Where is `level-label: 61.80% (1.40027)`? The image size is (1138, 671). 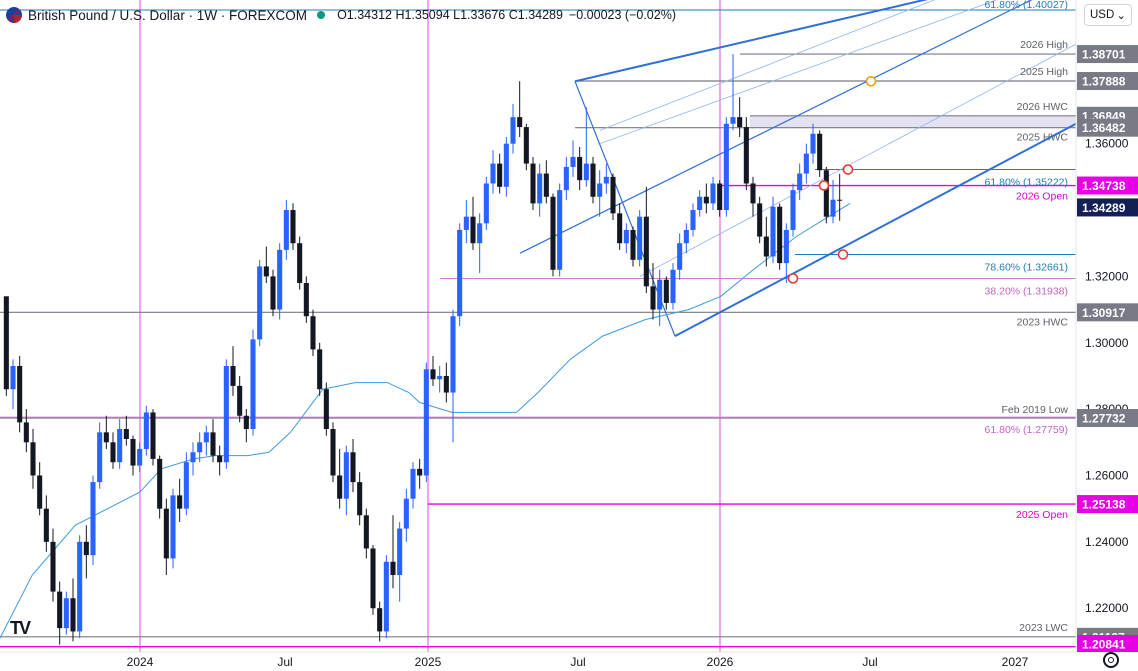 level-label: 61.80% (1.40027) is located at coordinates (1026, 5).